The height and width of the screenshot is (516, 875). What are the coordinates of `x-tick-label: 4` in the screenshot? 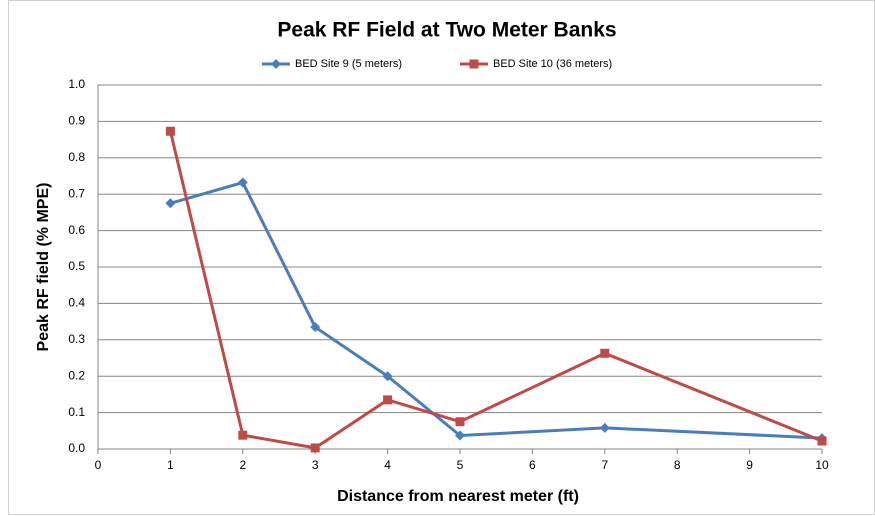 It's located at (387, 465).